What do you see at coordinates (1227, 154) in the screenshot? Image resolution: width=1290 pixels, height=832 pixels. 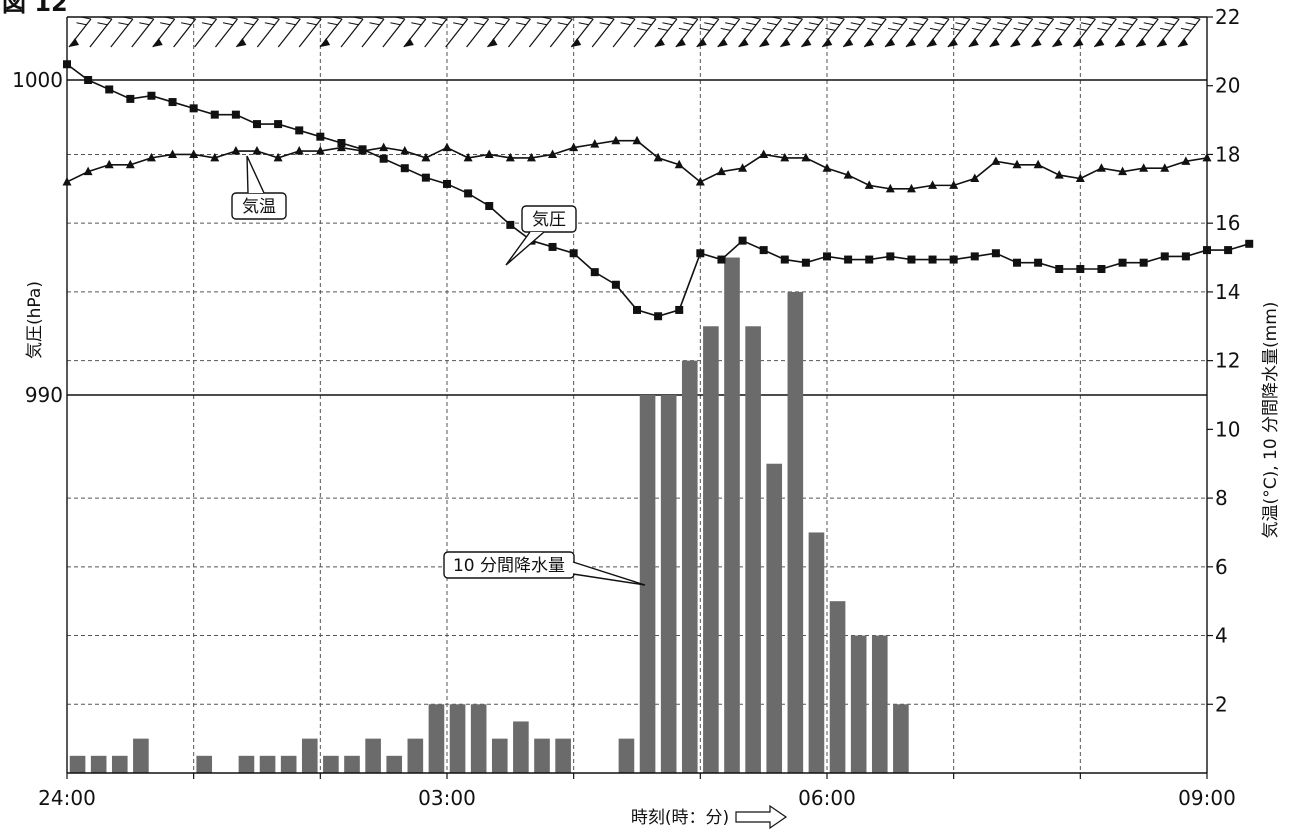 I see `right-tick-label: 18` at bounding box center [1227, 154].